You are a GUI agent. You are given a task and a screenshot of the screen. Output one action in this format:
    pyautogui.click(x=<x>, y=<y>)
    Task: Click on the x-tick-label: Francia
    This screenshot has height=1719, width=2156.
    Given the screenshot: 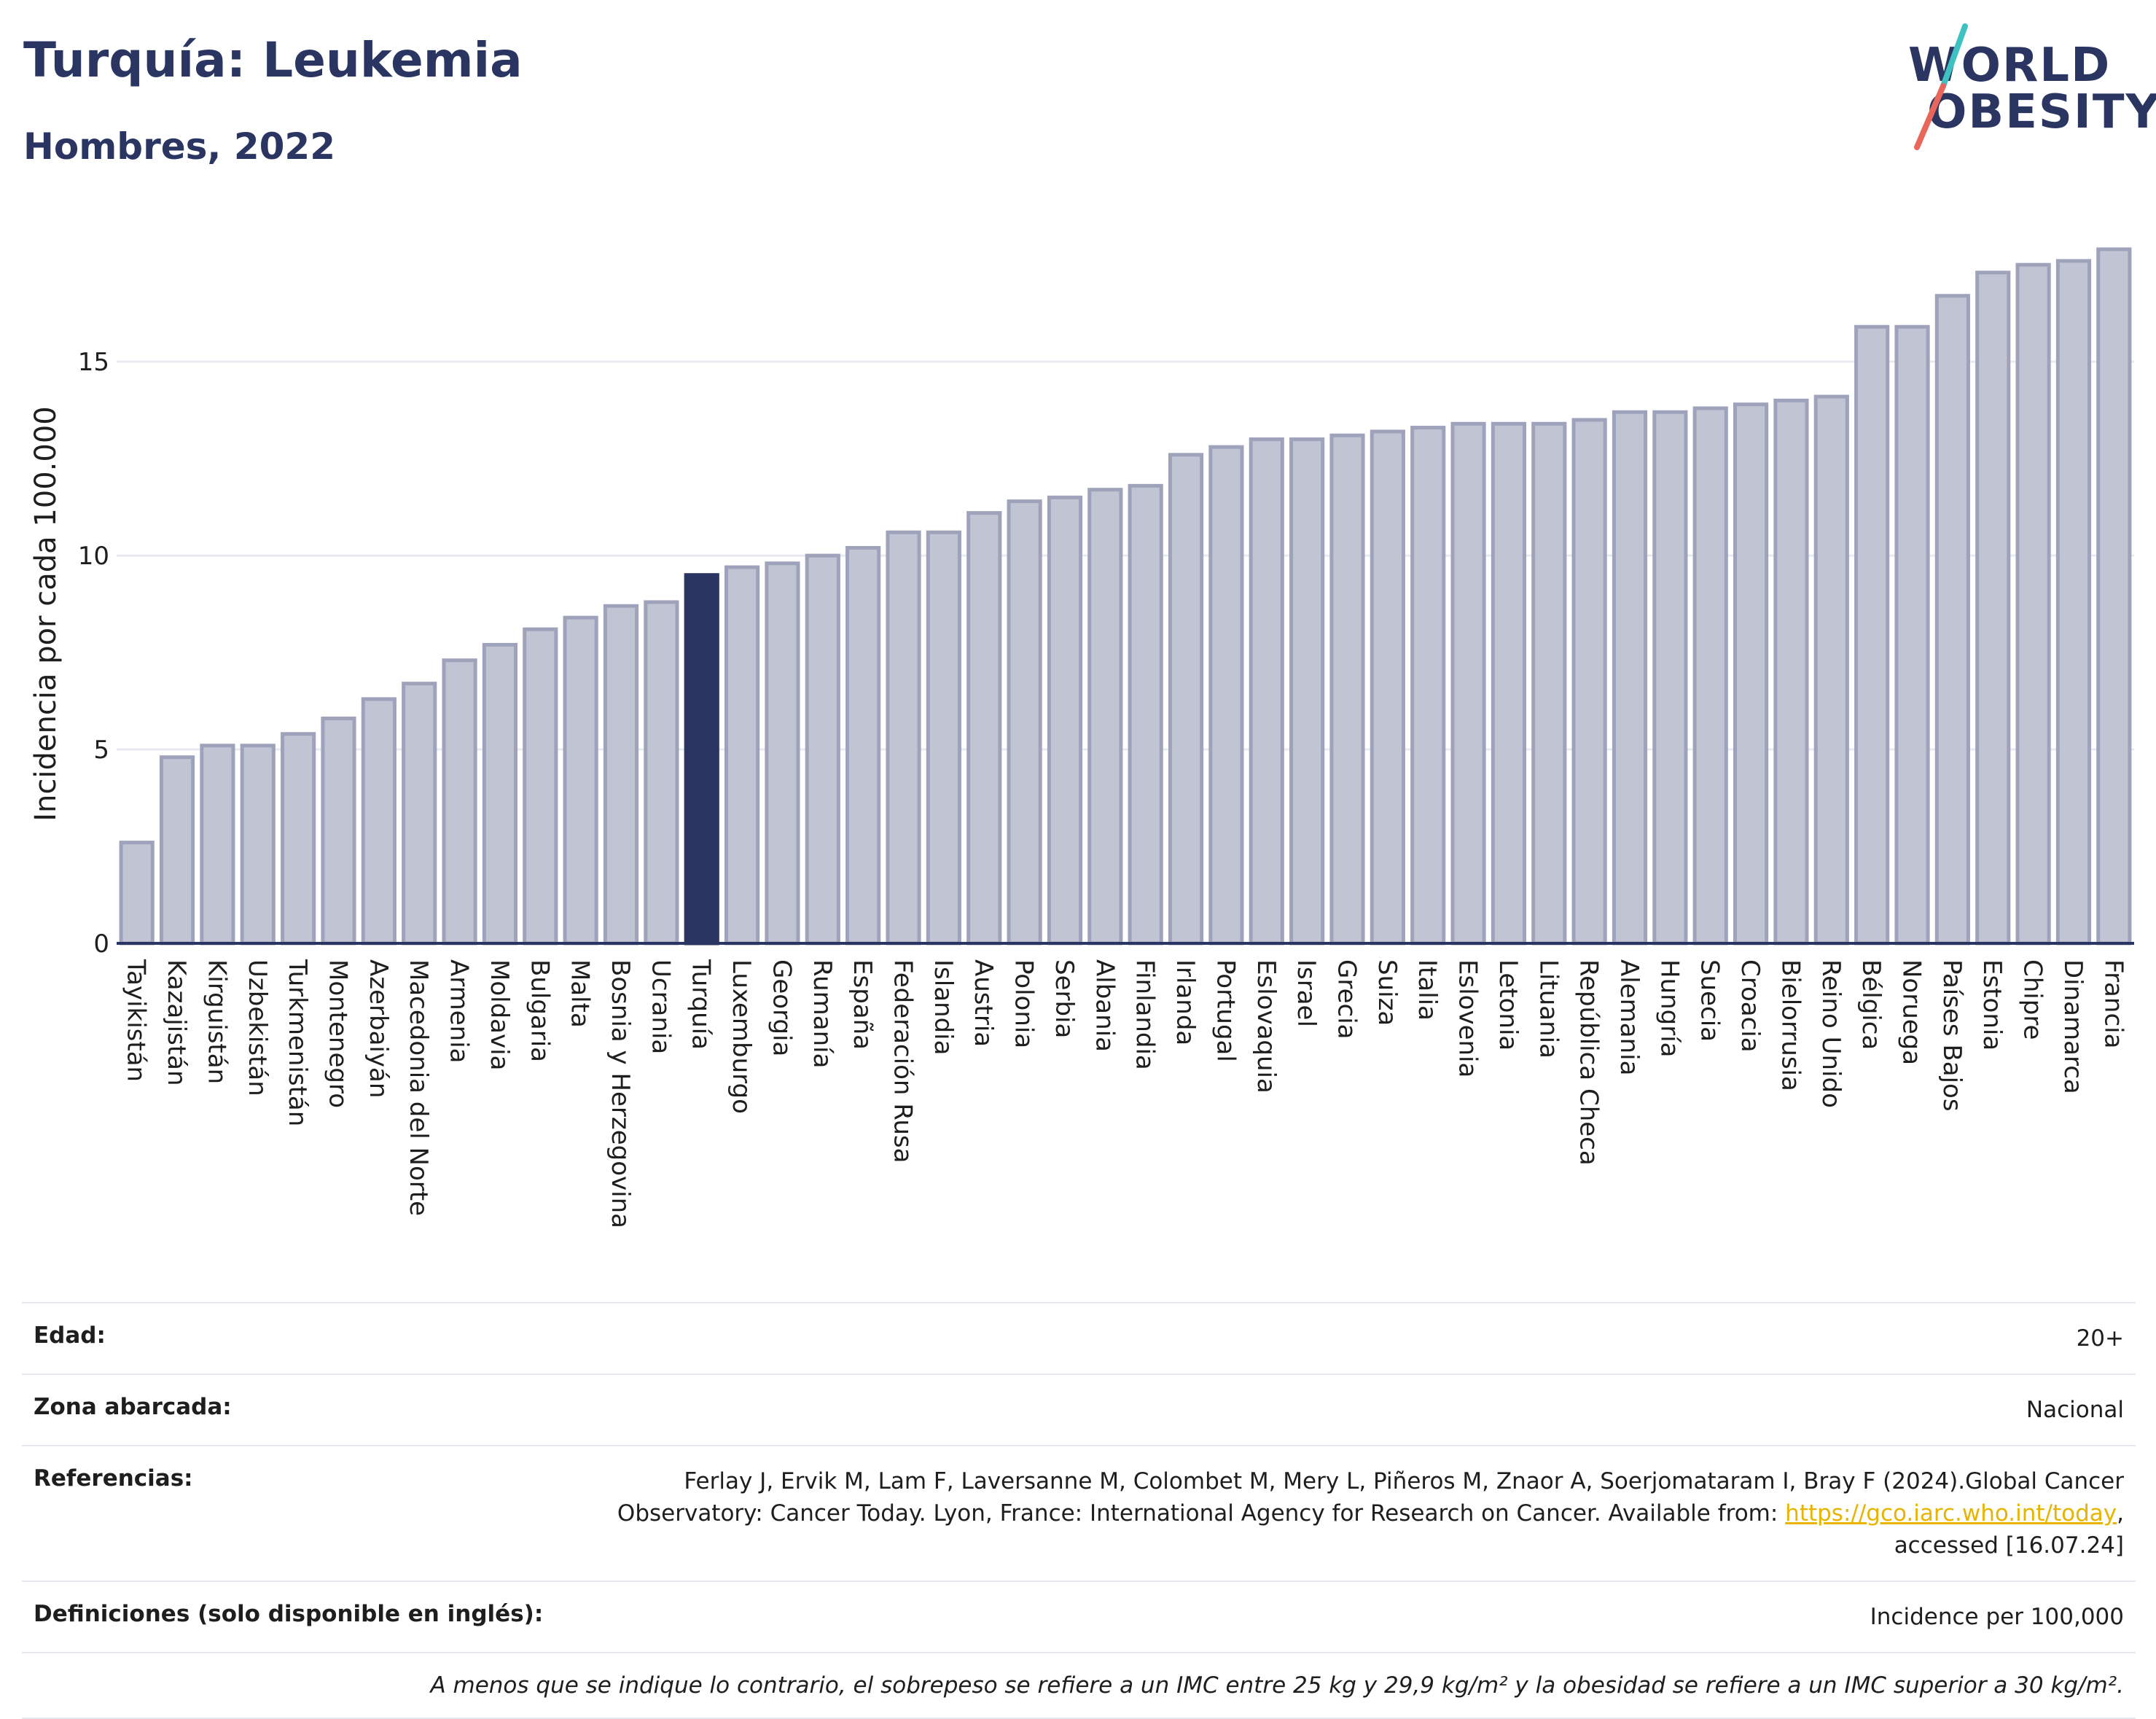 What is the action you would take?
    pyautogui.click(x=2113, y=1004)
    